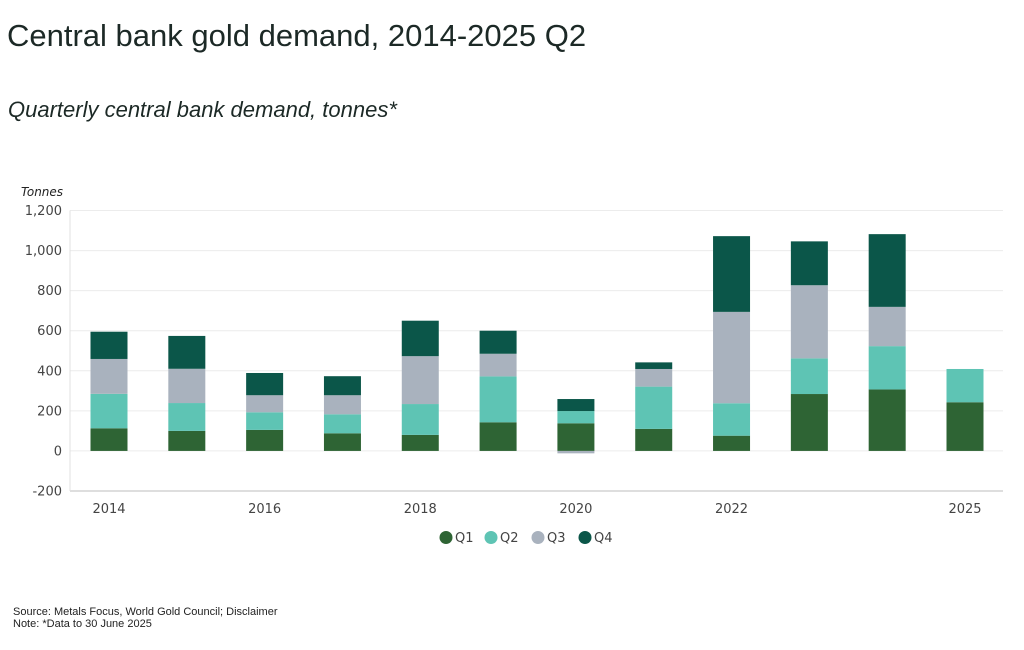 The height and width of the screenshot is (650, 1024). What do you see at coordinates (887, 270) in the screenshot?
I see `bar-2024-q4` at bounding box center [887, 270].